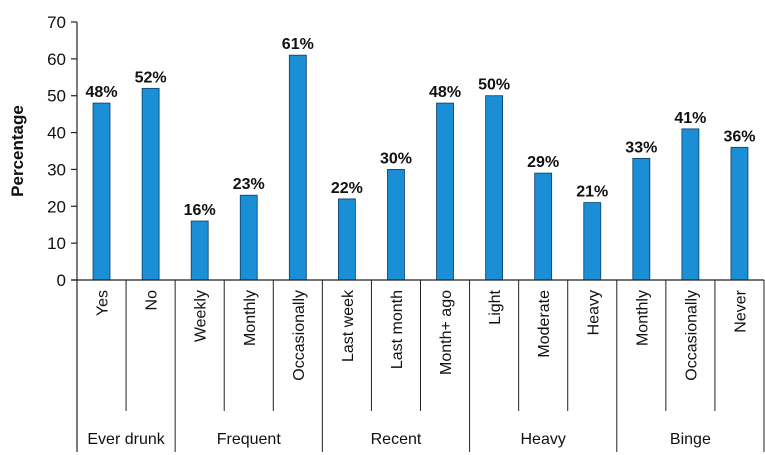 The image size is (765, 455). I want to click on y-tick-label: 70, so click(56, 22).